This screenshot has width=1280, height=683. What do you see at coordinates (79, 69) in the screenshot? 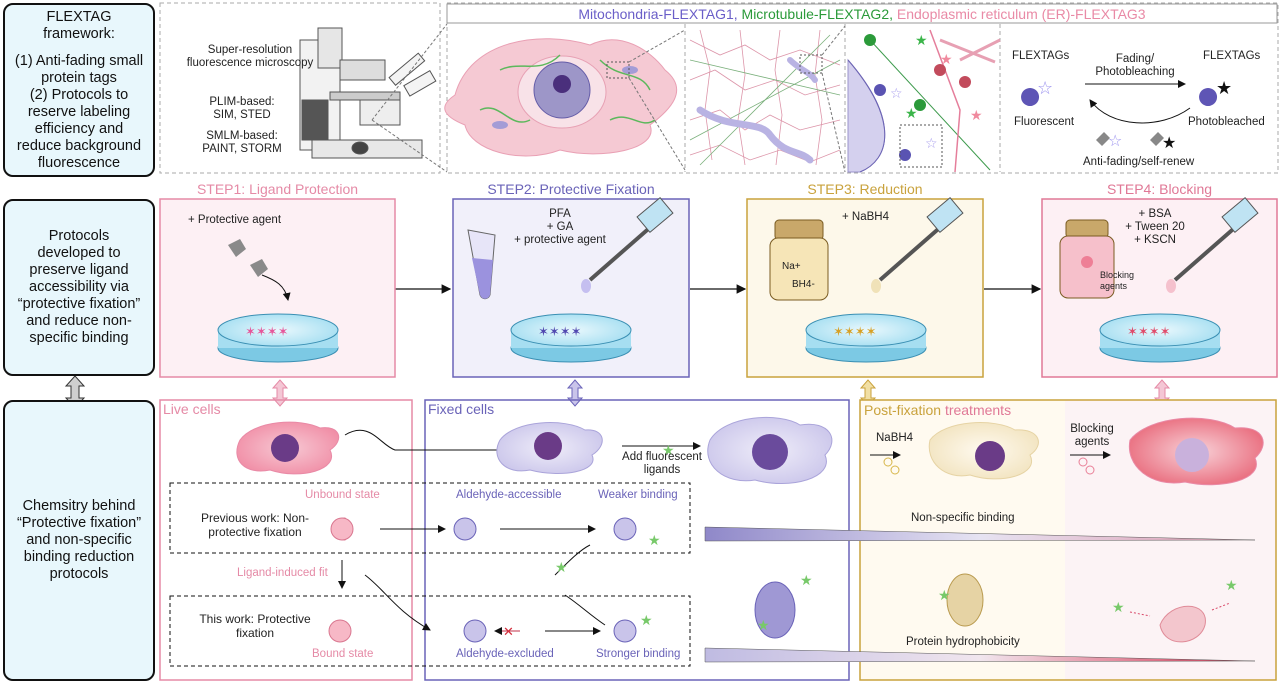
I see `framework-item-1: (1) Anti-fading small protein tags` at bounding box center [79, 69].